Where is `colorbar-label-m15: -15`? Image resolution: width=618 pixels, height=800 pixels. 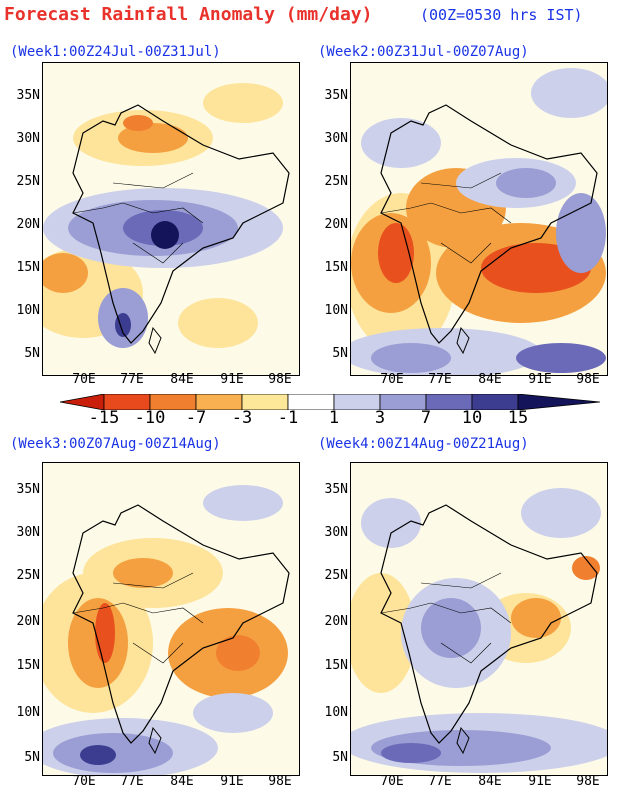 colorbar-label-m15: -15 is located at coordinates (104, 418).